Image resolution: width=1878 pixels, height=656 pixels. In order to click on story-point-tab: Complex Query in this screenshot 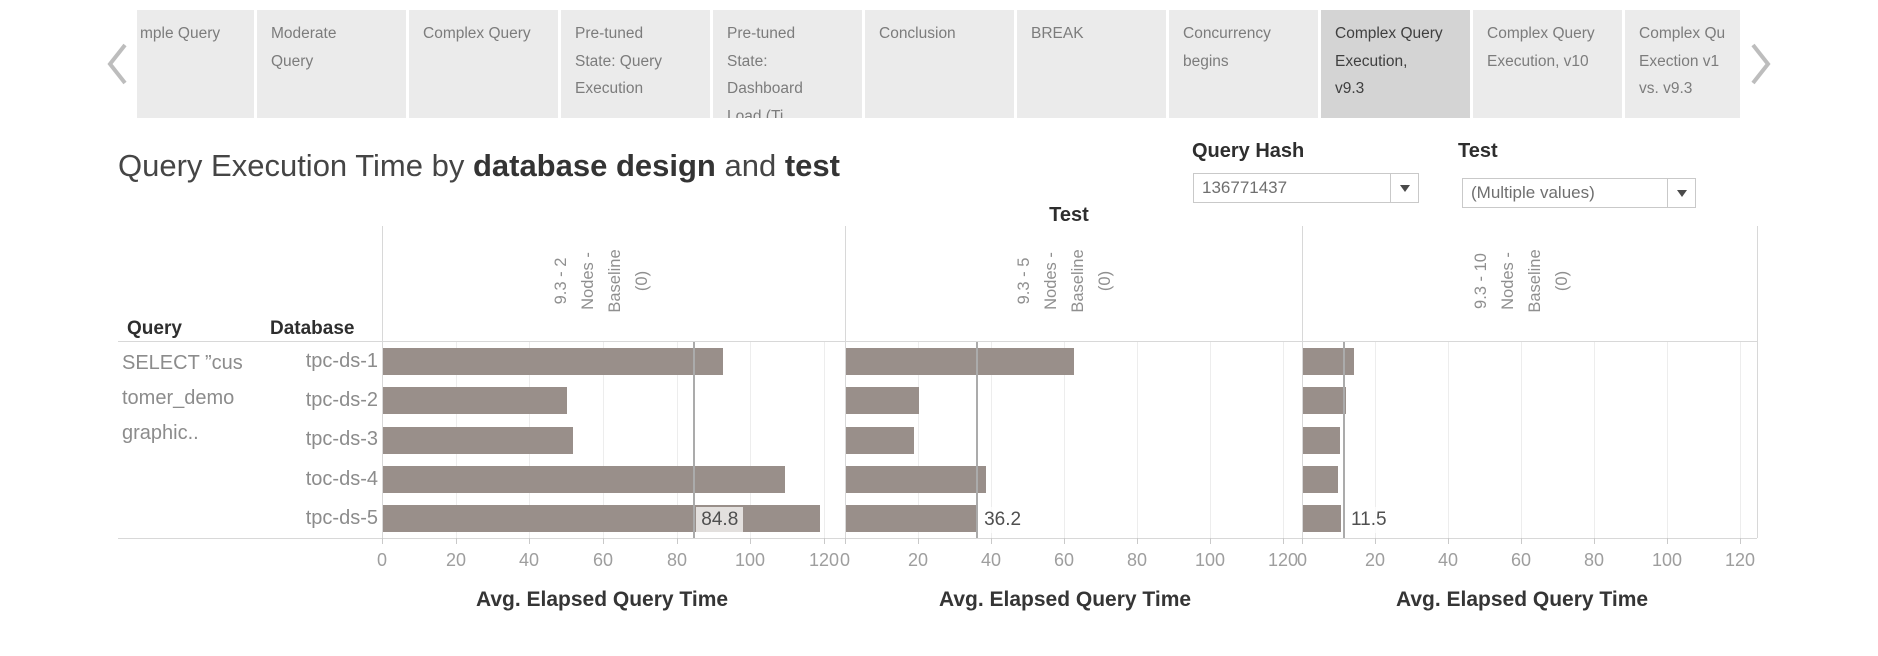, I will do `click(483, 64)`.